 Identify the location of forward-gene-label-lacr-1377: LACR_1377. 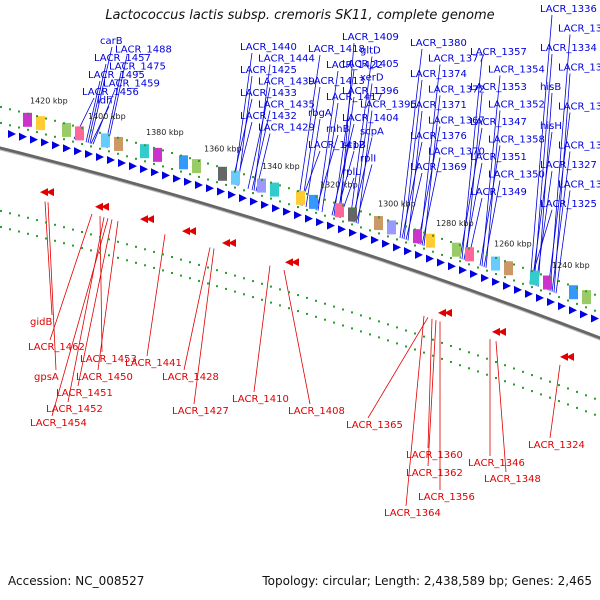
(456, 59).